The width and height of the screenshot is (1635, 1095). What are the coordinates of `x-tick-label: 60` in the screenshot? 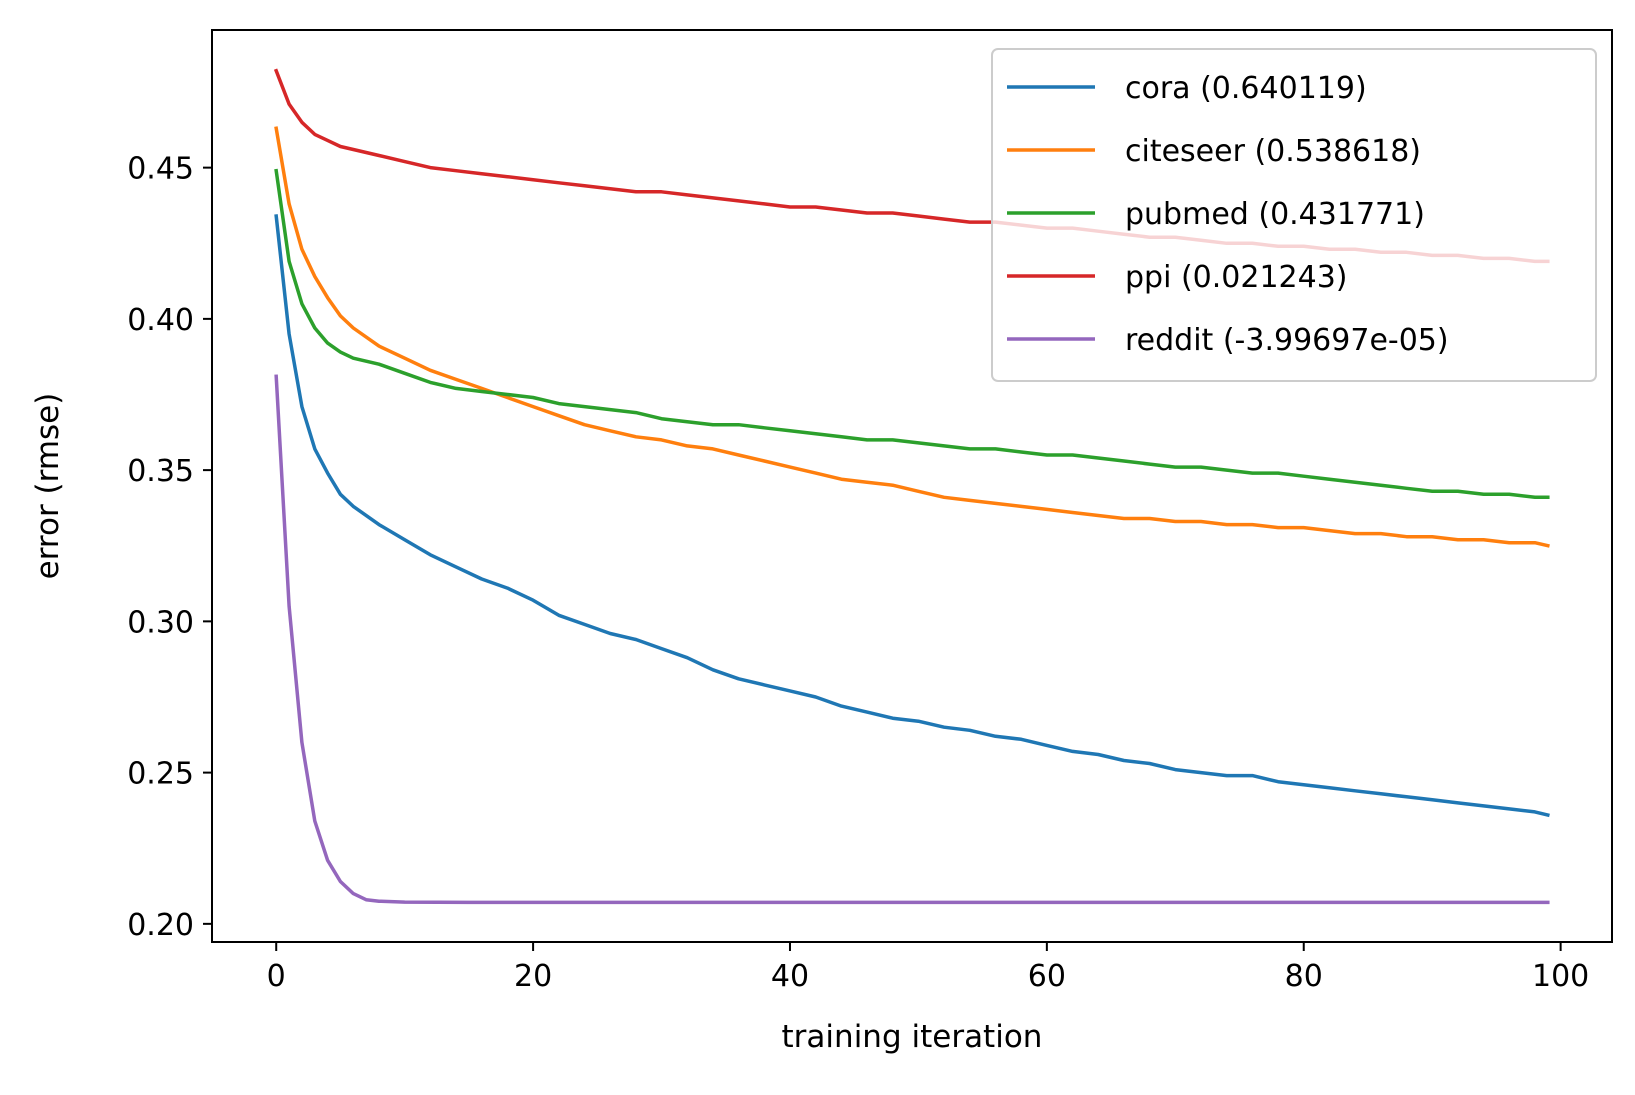 It's located at (1047, 976).